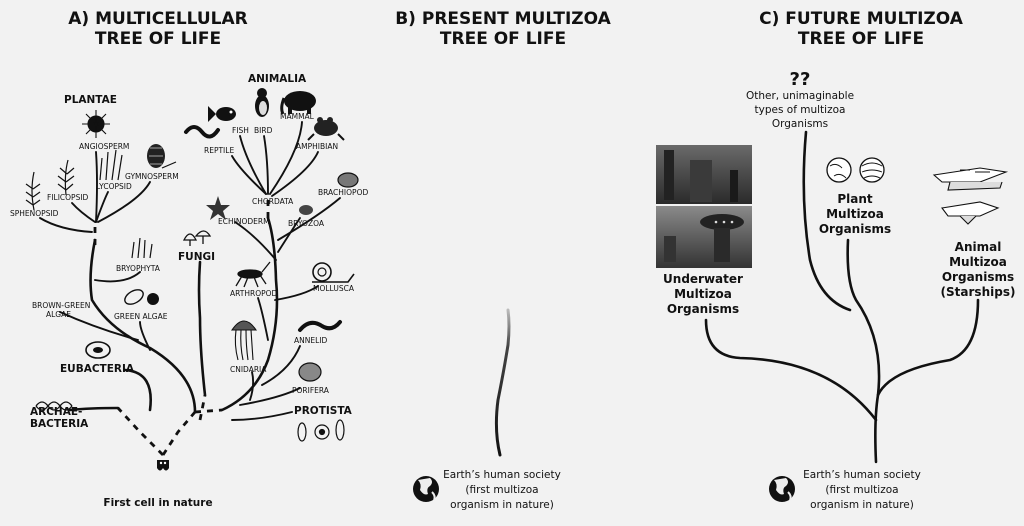 The height and width of the screenshot is (526, 1024). Describe the element at coordinates (503, 39) in the screenshot. I see `panel-b-title-line2: TREE OF LIFE` at that location.